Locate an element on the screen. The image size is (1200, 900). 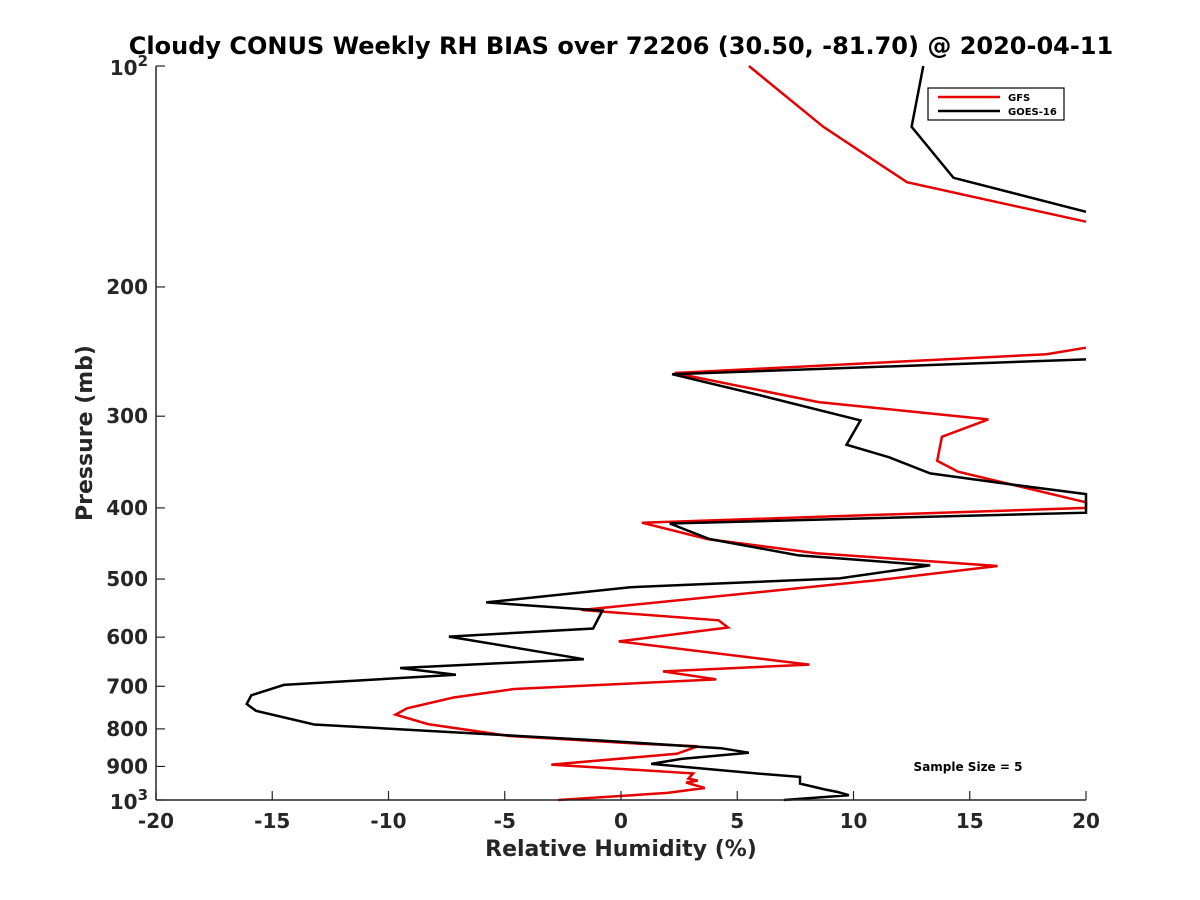
legend-label-gfs: GFS is located at coordinates (1019, 98).